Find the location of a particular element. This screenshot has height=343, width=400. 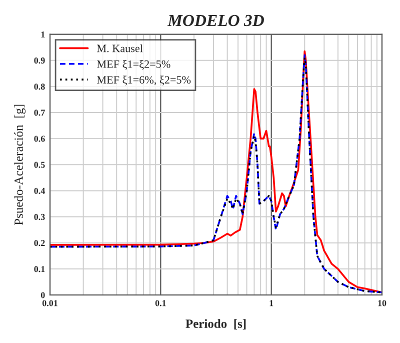

y-tick-label: 0.5 is located at coordinates (39, 165).